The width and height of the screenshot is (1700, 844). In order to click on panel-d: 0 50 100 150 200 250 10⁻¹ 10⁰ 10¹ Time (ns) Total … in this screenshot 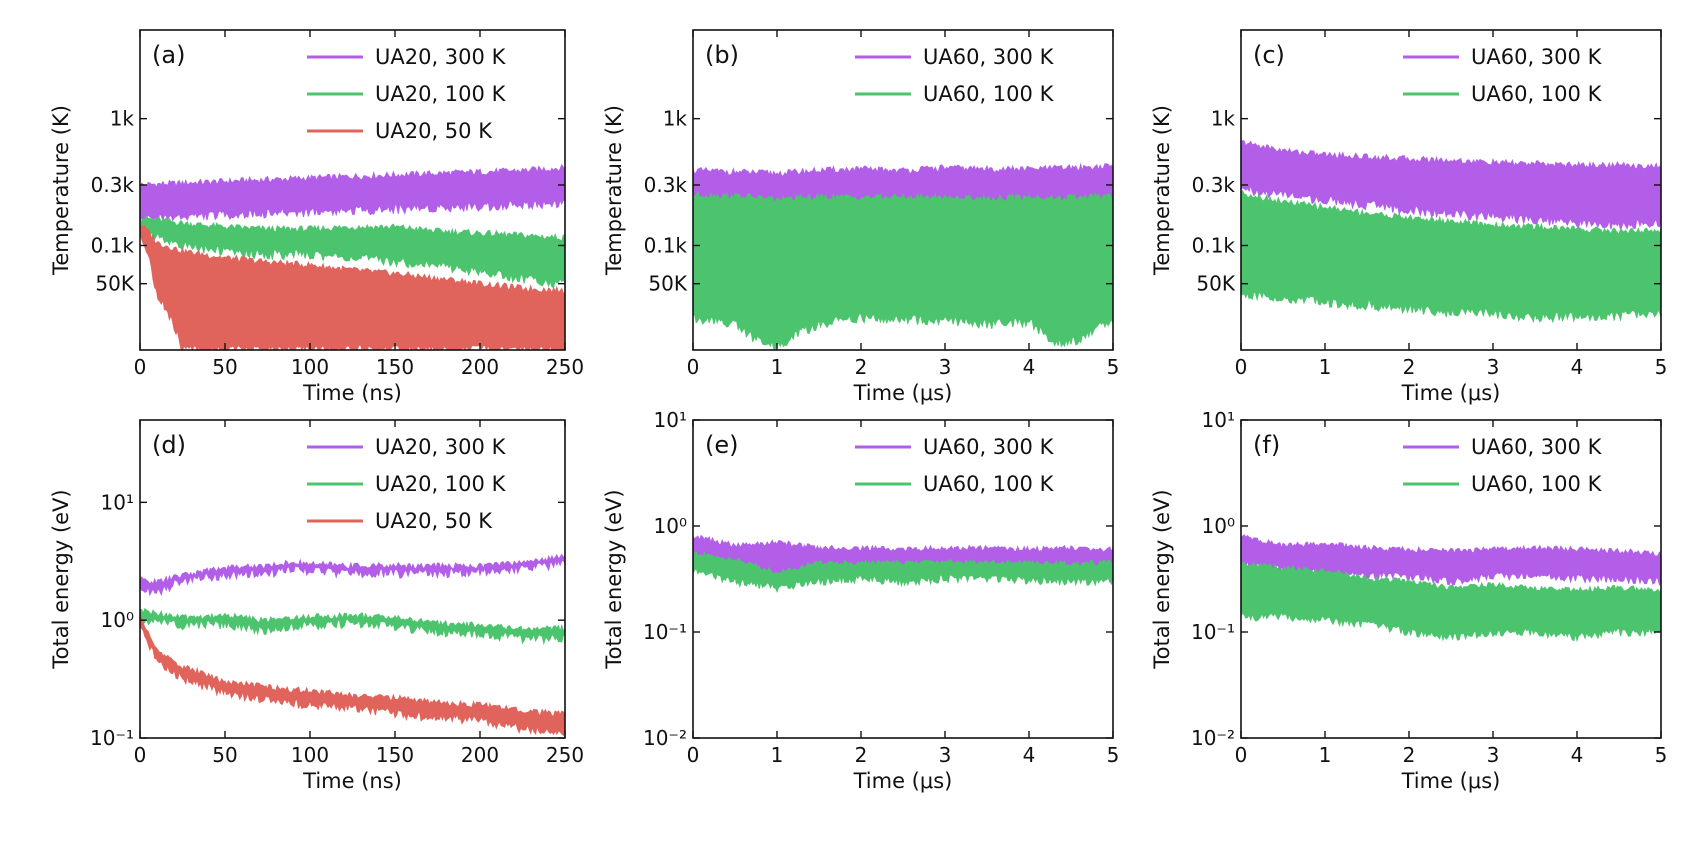, I will do `click(316, 606)`.